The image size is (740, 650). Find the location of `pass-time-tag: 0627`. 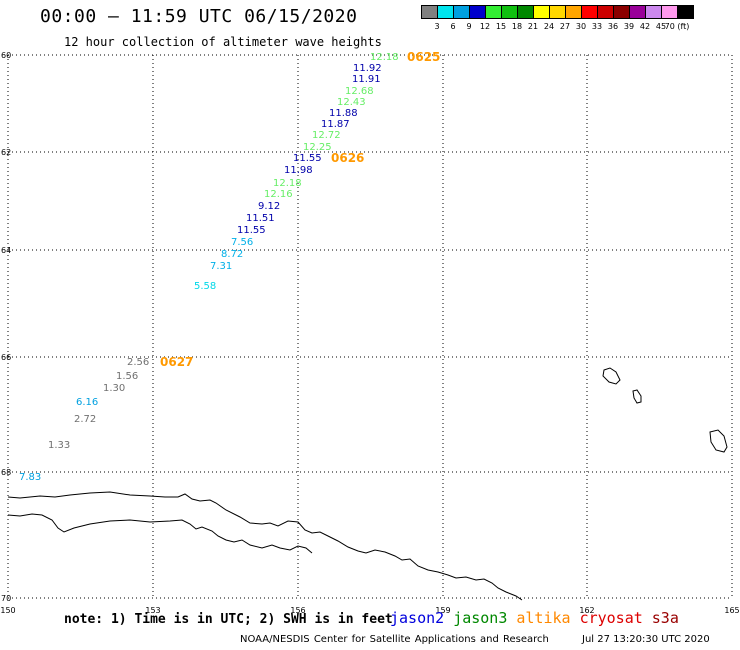

pass-time-tag: 0627 is located at coordinates (176, 362).